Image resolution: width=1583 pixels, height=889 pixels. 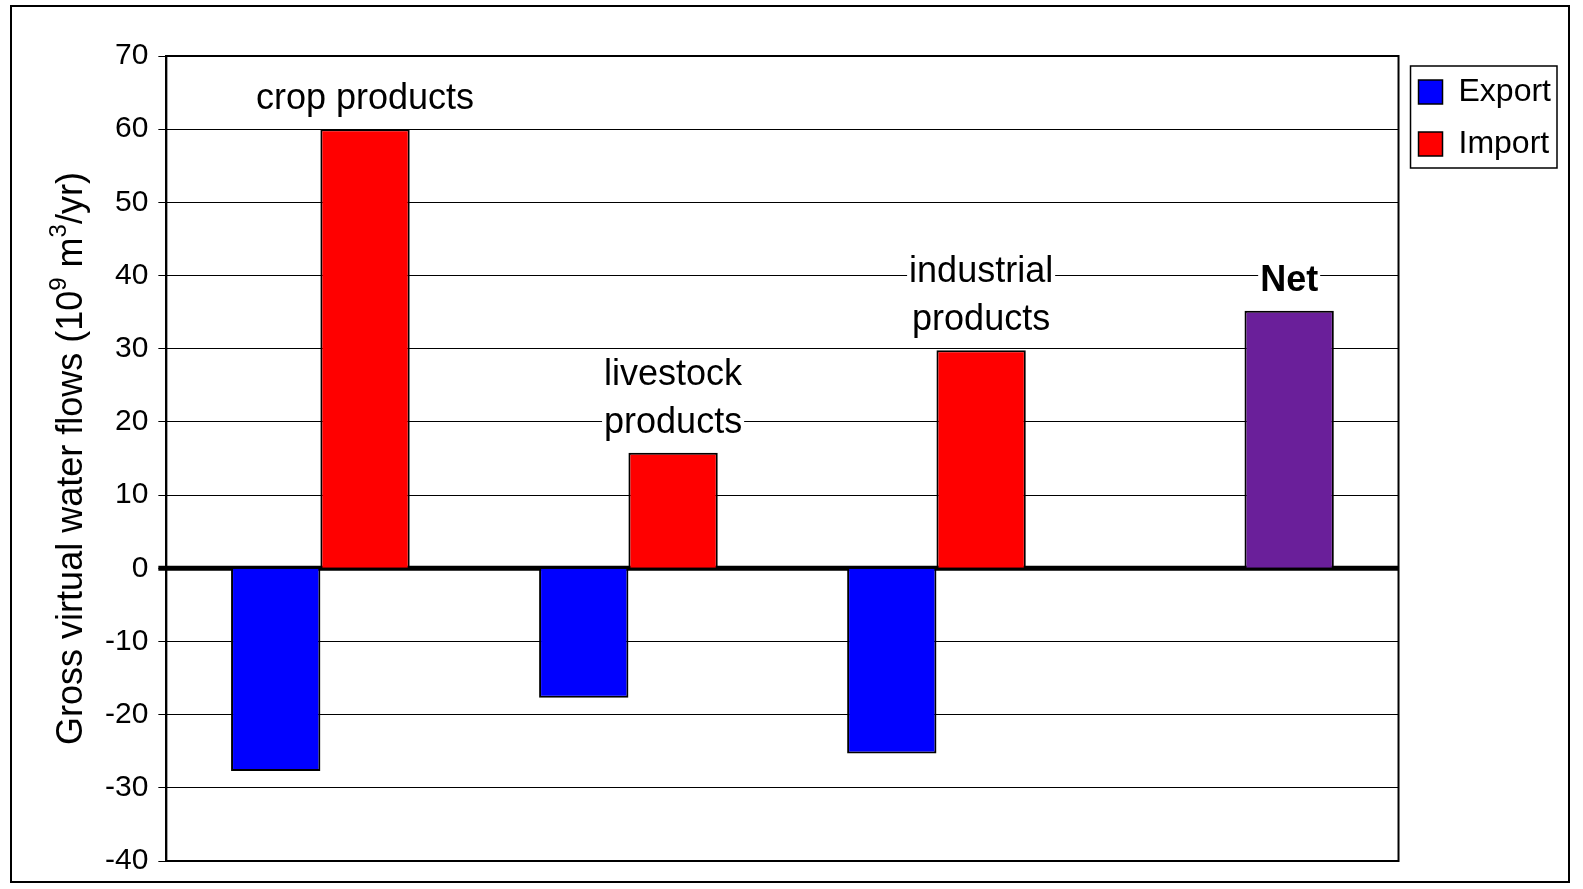 I want to click on y-tick-label: -20, so click(x=127, y=712).